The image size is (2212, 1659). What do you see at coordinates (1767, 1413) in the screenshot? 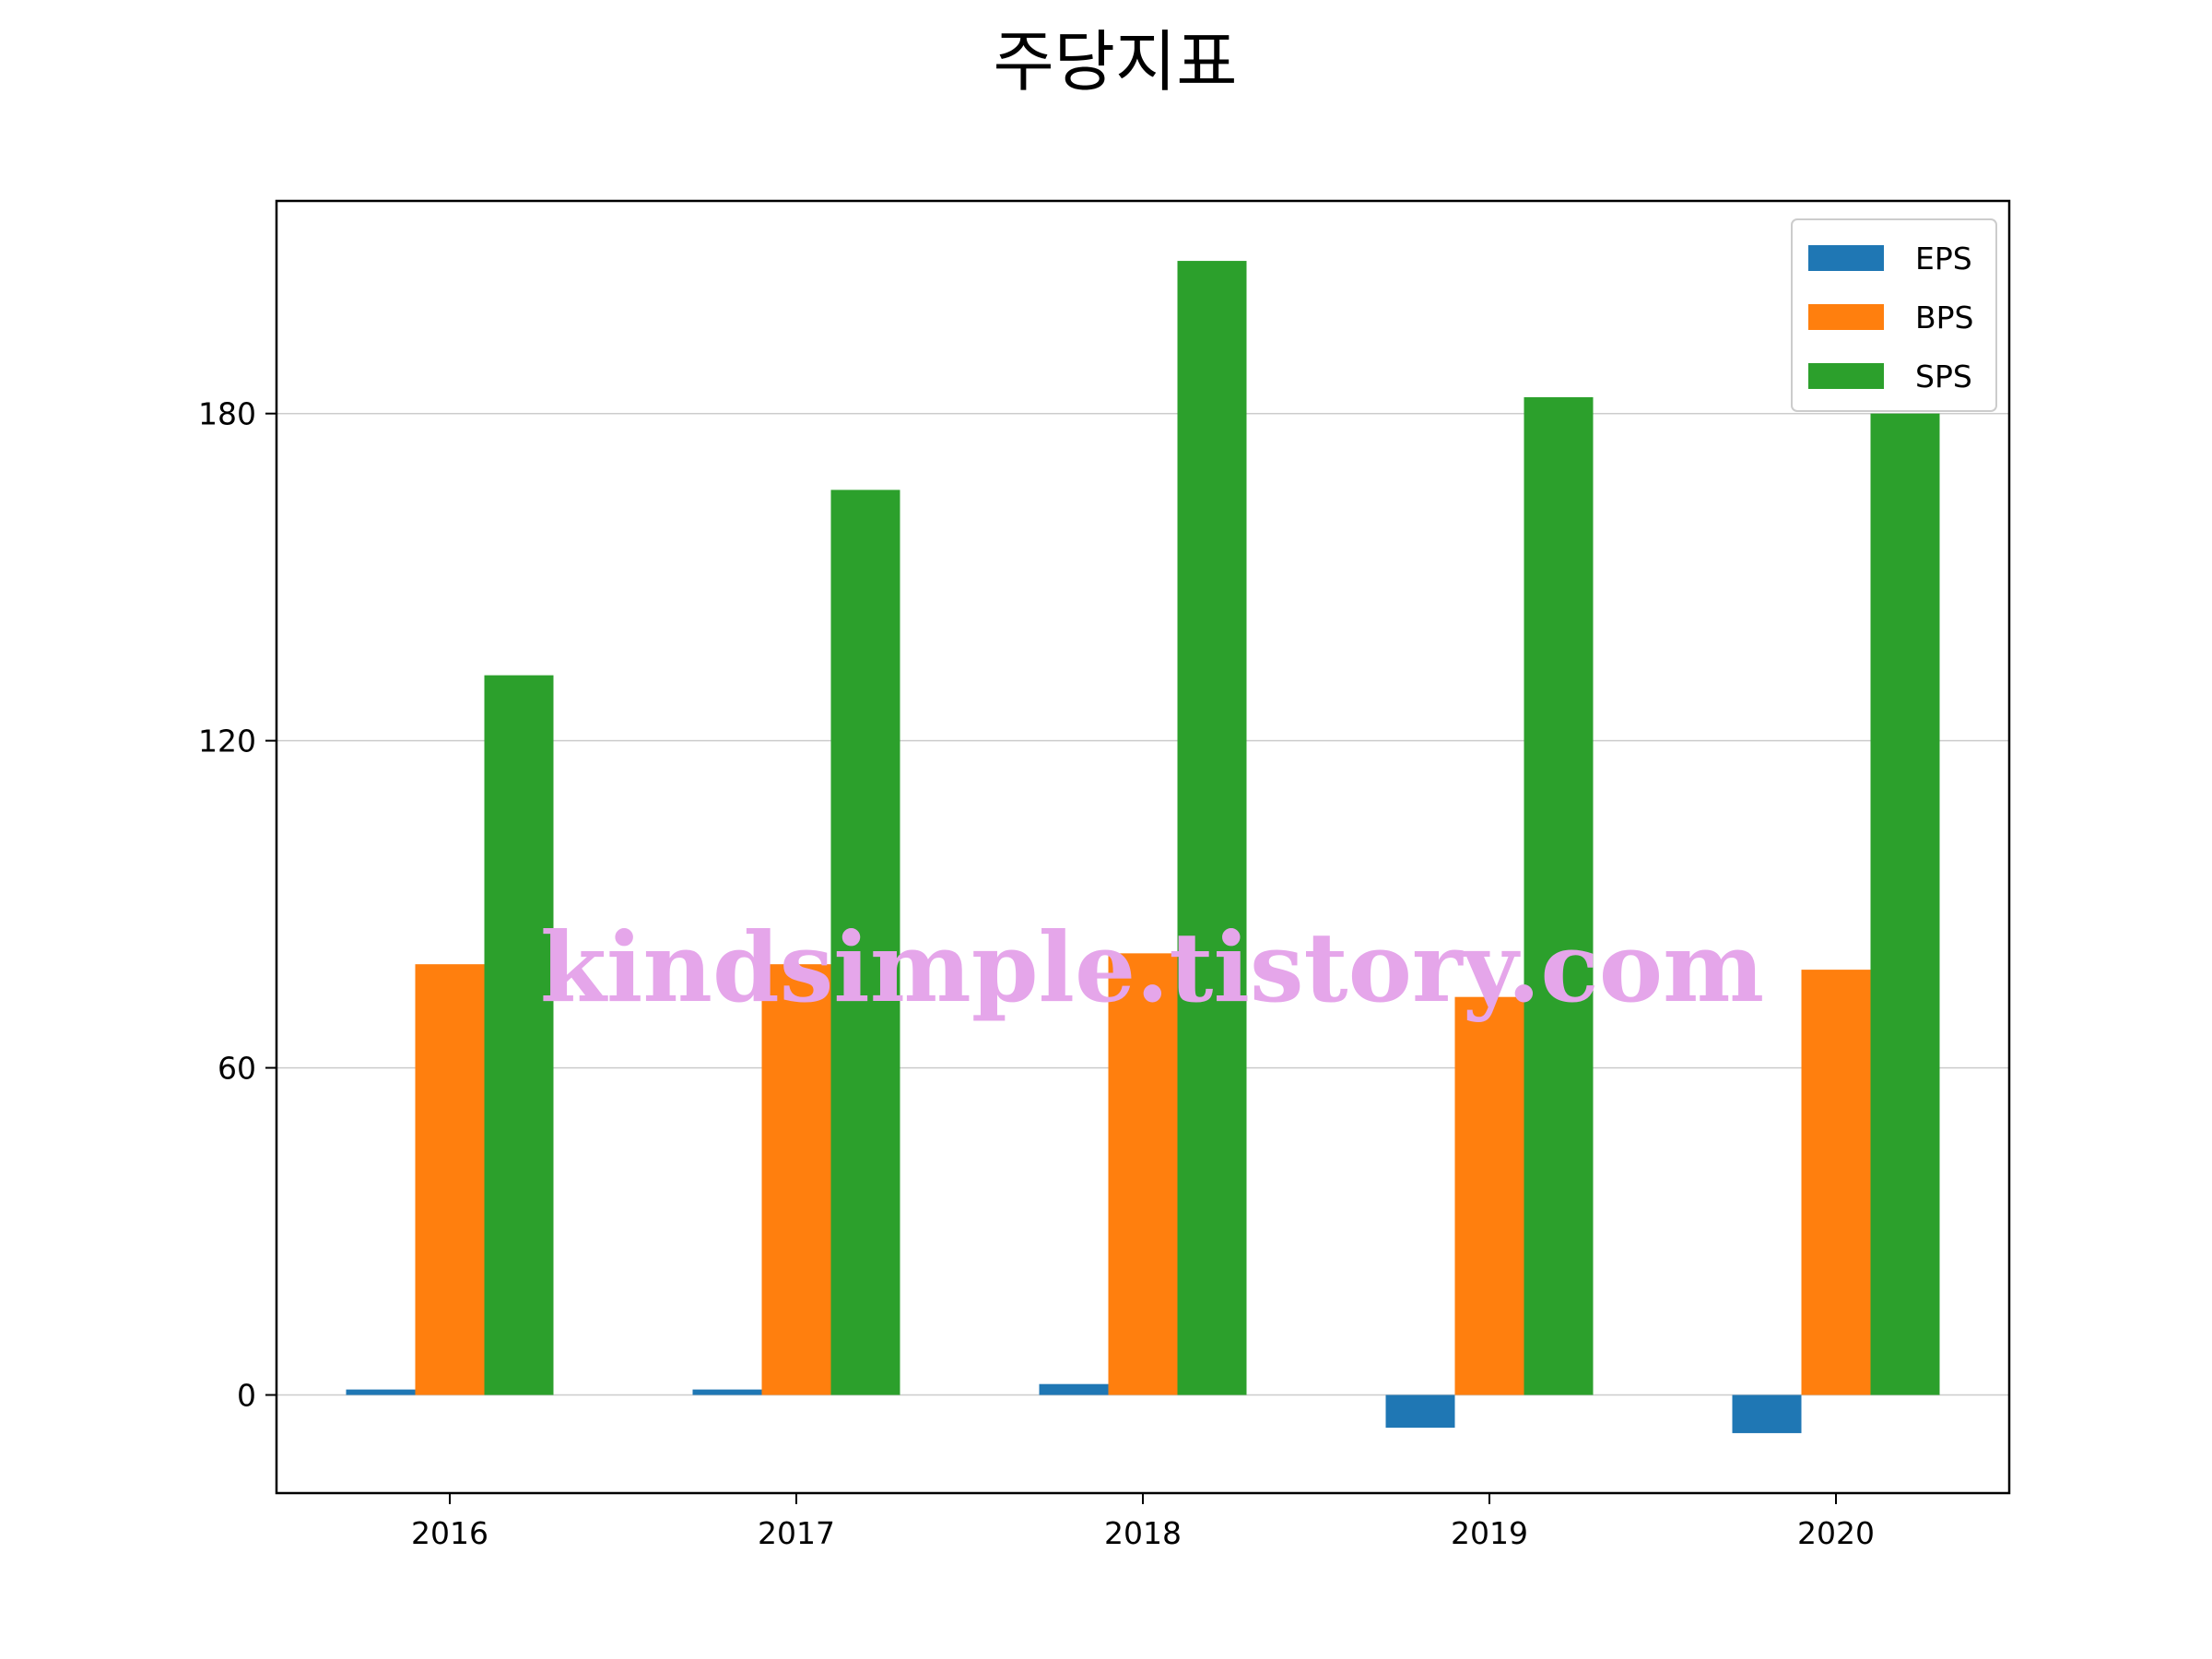
I see `bar-eps-2020` at bounding box center [1767, 1413].